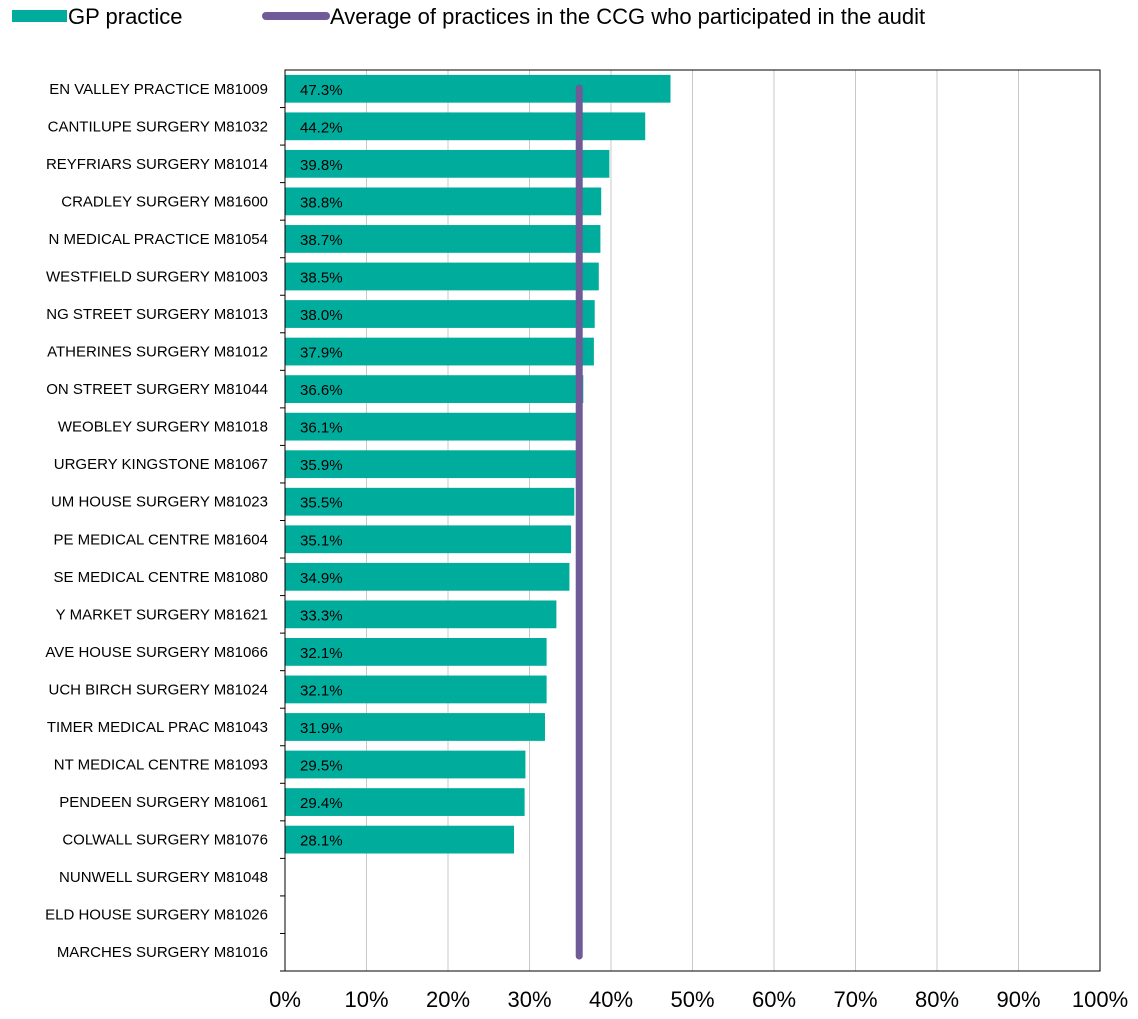 The width and height of the screenshot is (1138, 1019). I want to click on x-axis-ticks: 0% 10% 20% 30% 40% 50% 60% 70% 80% 90% 100%, so click(698, 999).